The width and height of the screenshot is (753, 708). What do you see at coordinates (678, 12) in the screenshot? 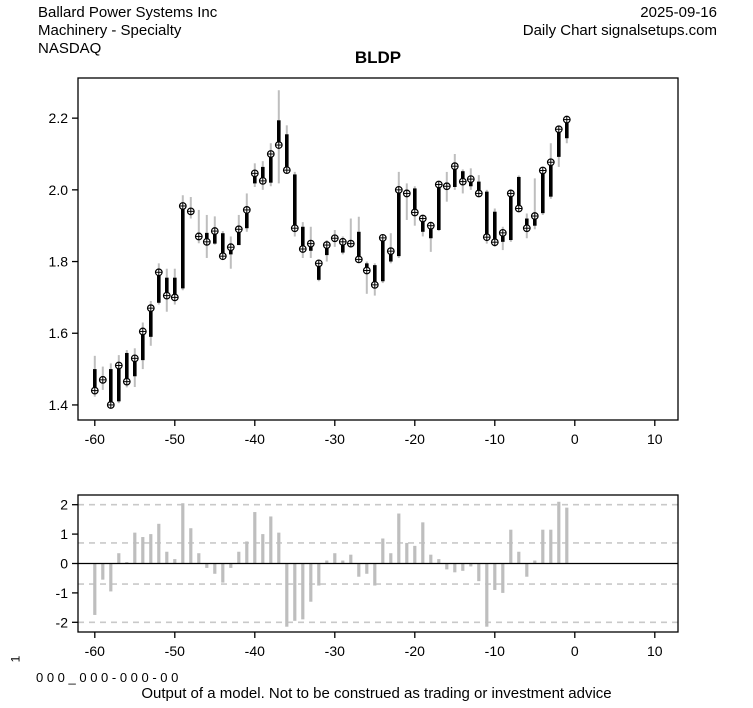
I see `chart-date: 2025-09-16` at bounding box center [678, 12].